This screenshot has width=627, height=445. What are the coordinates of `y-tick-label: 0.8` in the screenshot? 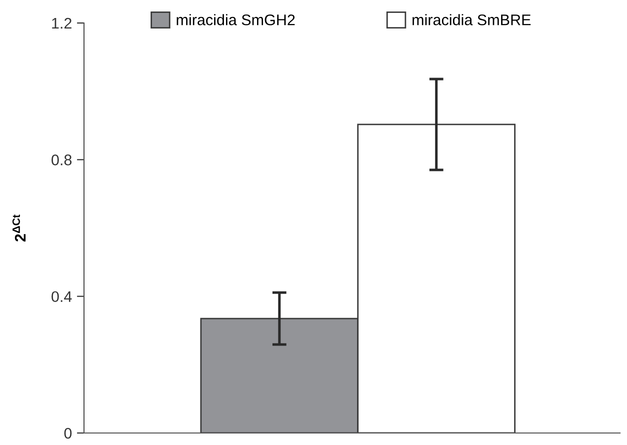 It's located at (62, 160).